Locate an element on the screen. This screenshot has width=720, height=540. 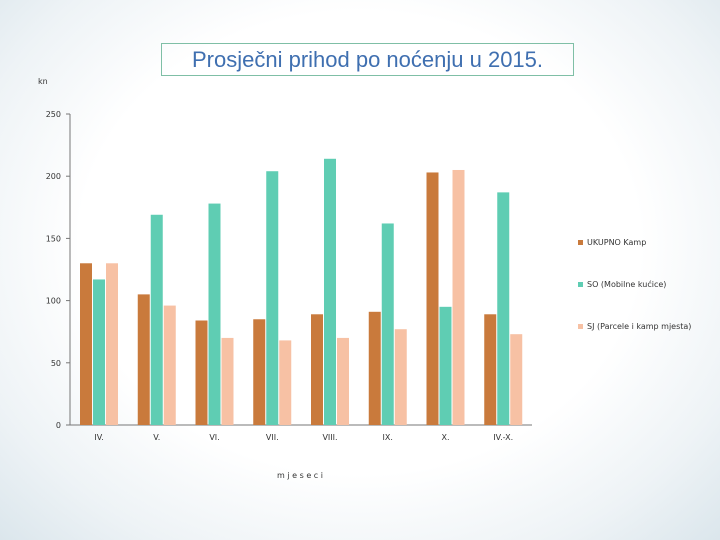
y-tick-label: 200 is located at coordinates (53, 176).